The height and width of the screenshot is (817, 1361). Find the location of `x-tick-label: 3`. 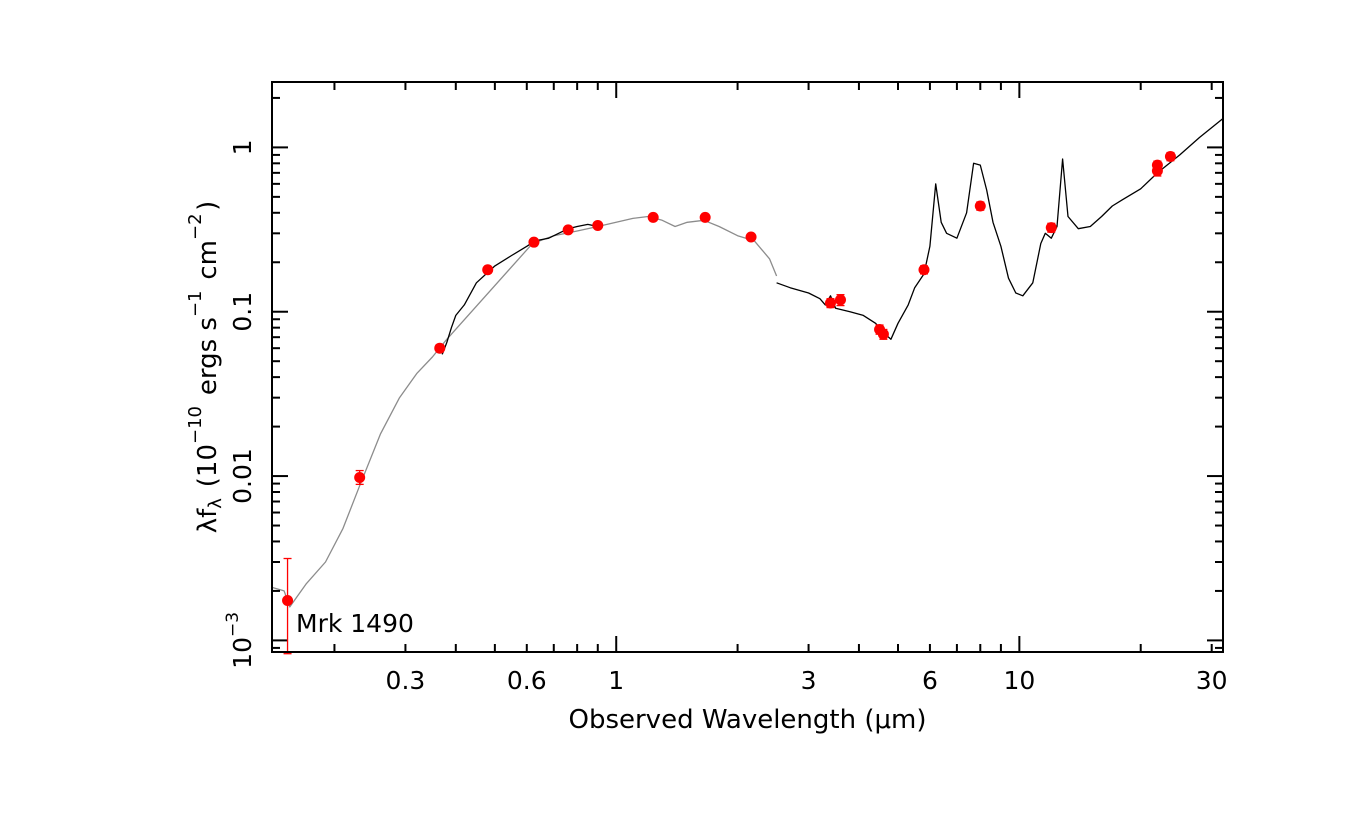

x-tick-label: 3 is located at coordinates (809, 680).